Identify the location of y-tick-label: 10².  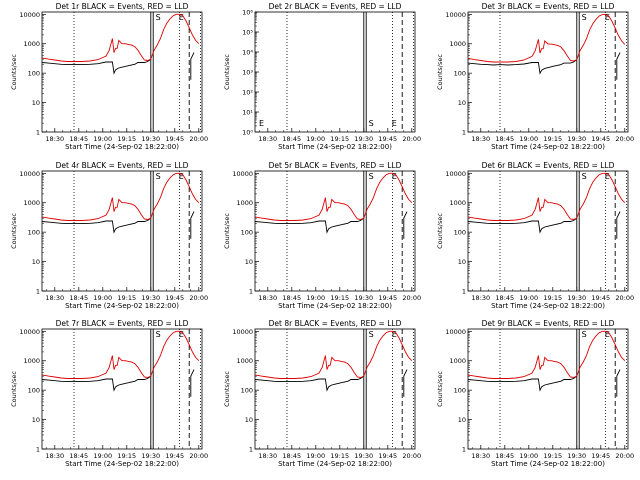
(247, 93).